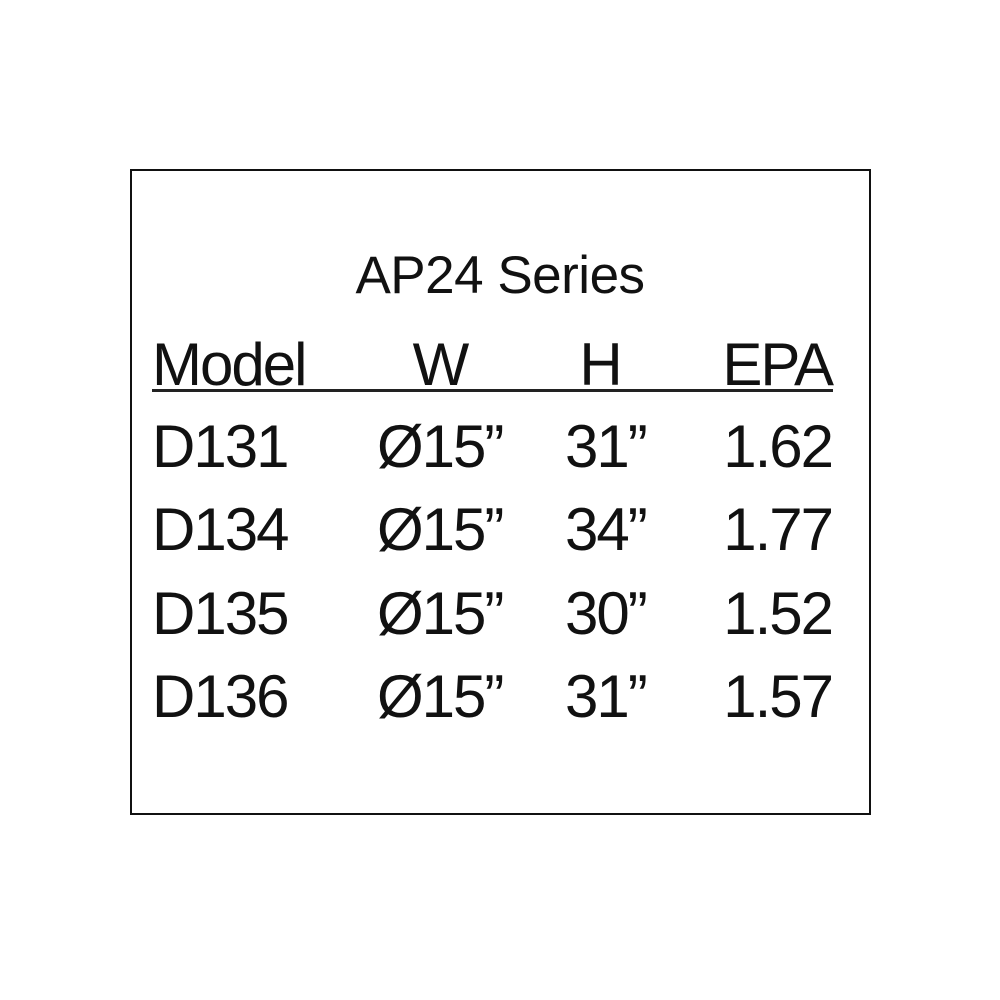 The image size is (1000, 1000). What do you see at coordinates (778, 529) in the screenshot?
I see `cell-epa: 1.77` at bounding box center [778, 529].